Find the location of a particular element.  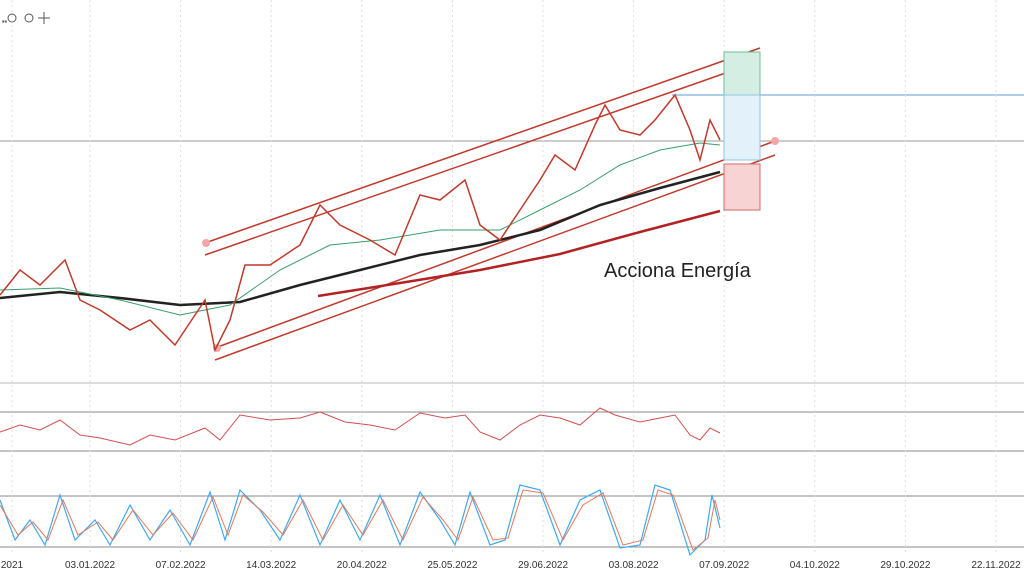

position-boxes is located at coordinates (742, 131).